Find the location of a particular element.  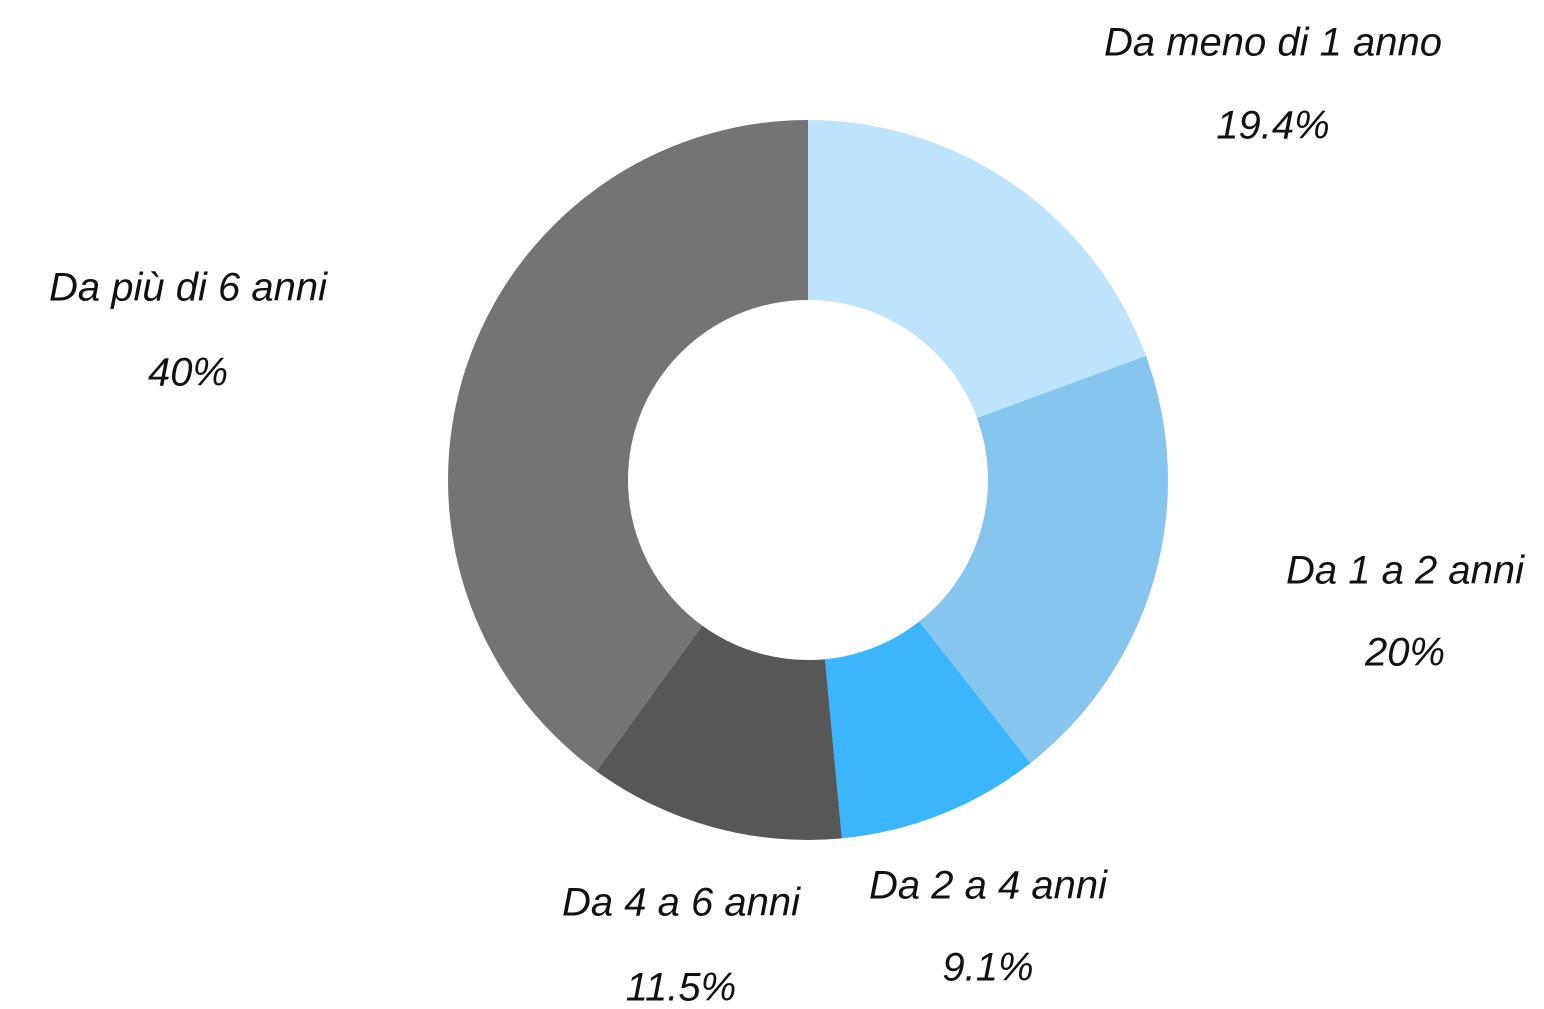

slice-label: Da 1 a 2 anni is located at coordinates (1405, 571).